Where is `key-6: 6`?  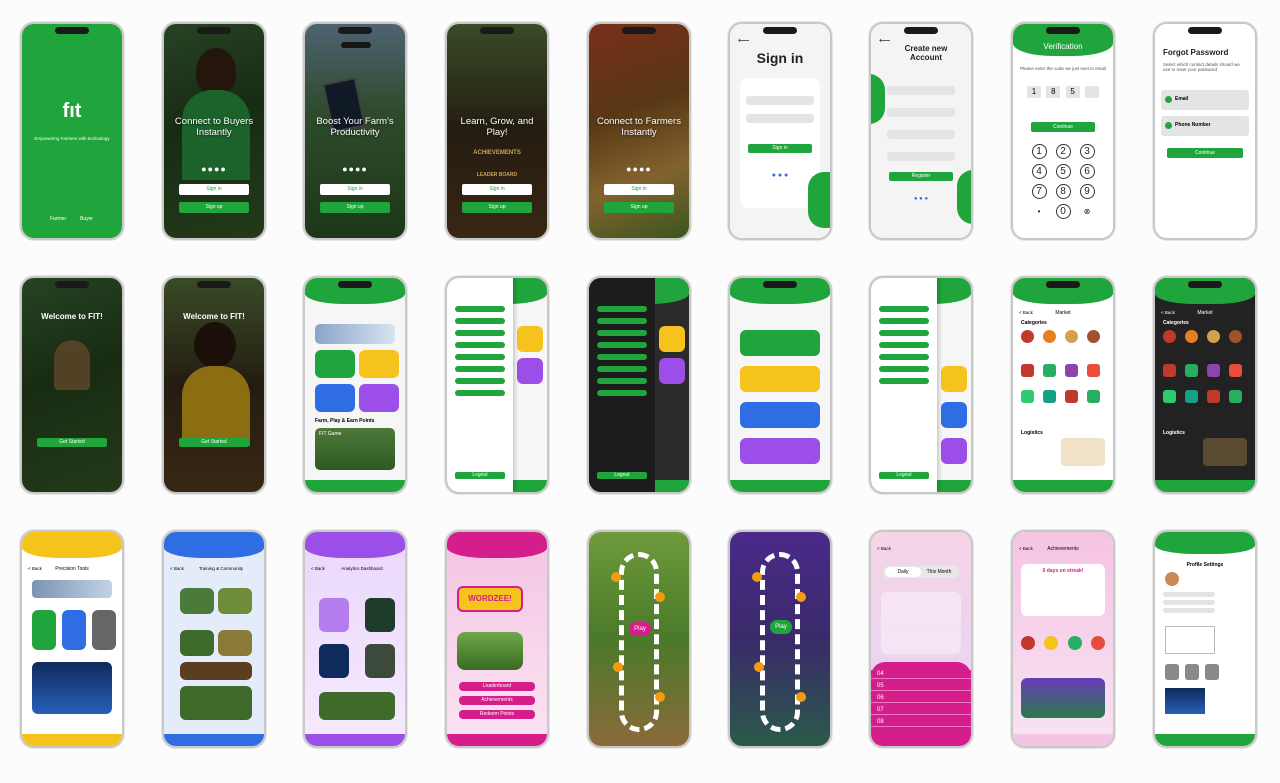
key-6: 6 is located at coordinates (1087, 171).